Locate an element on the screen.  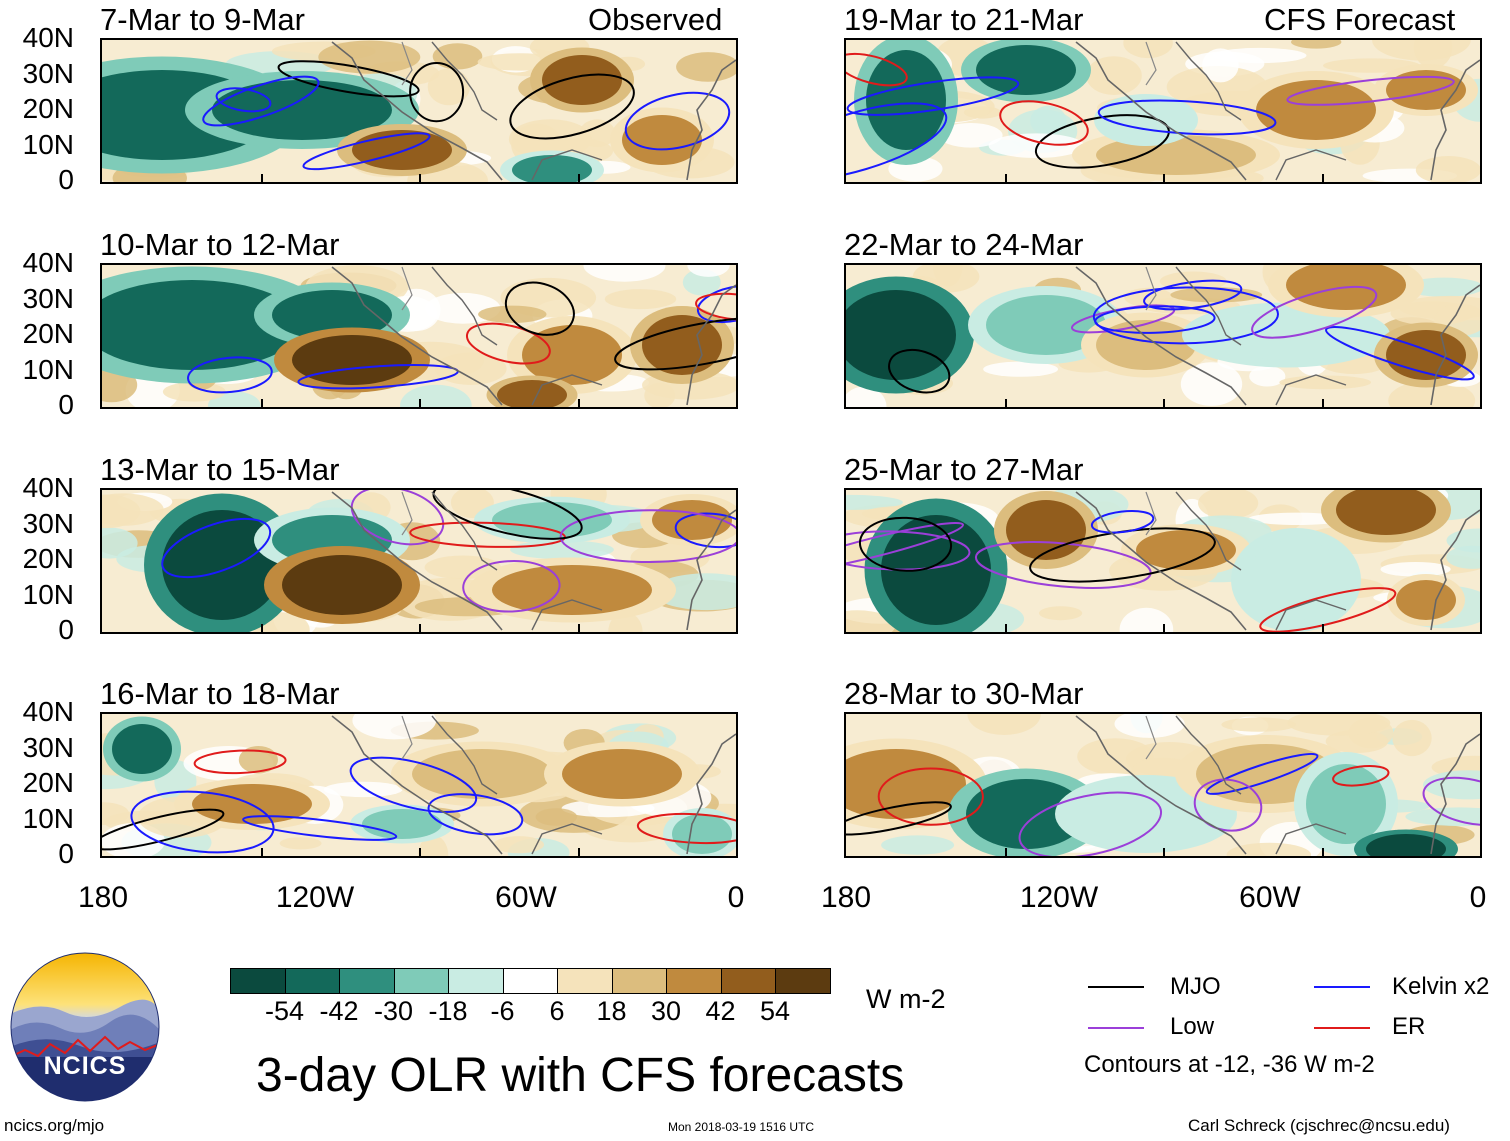
panel-title-8: 28-Mar to 30-Mar is located at coordinates (964, 693).